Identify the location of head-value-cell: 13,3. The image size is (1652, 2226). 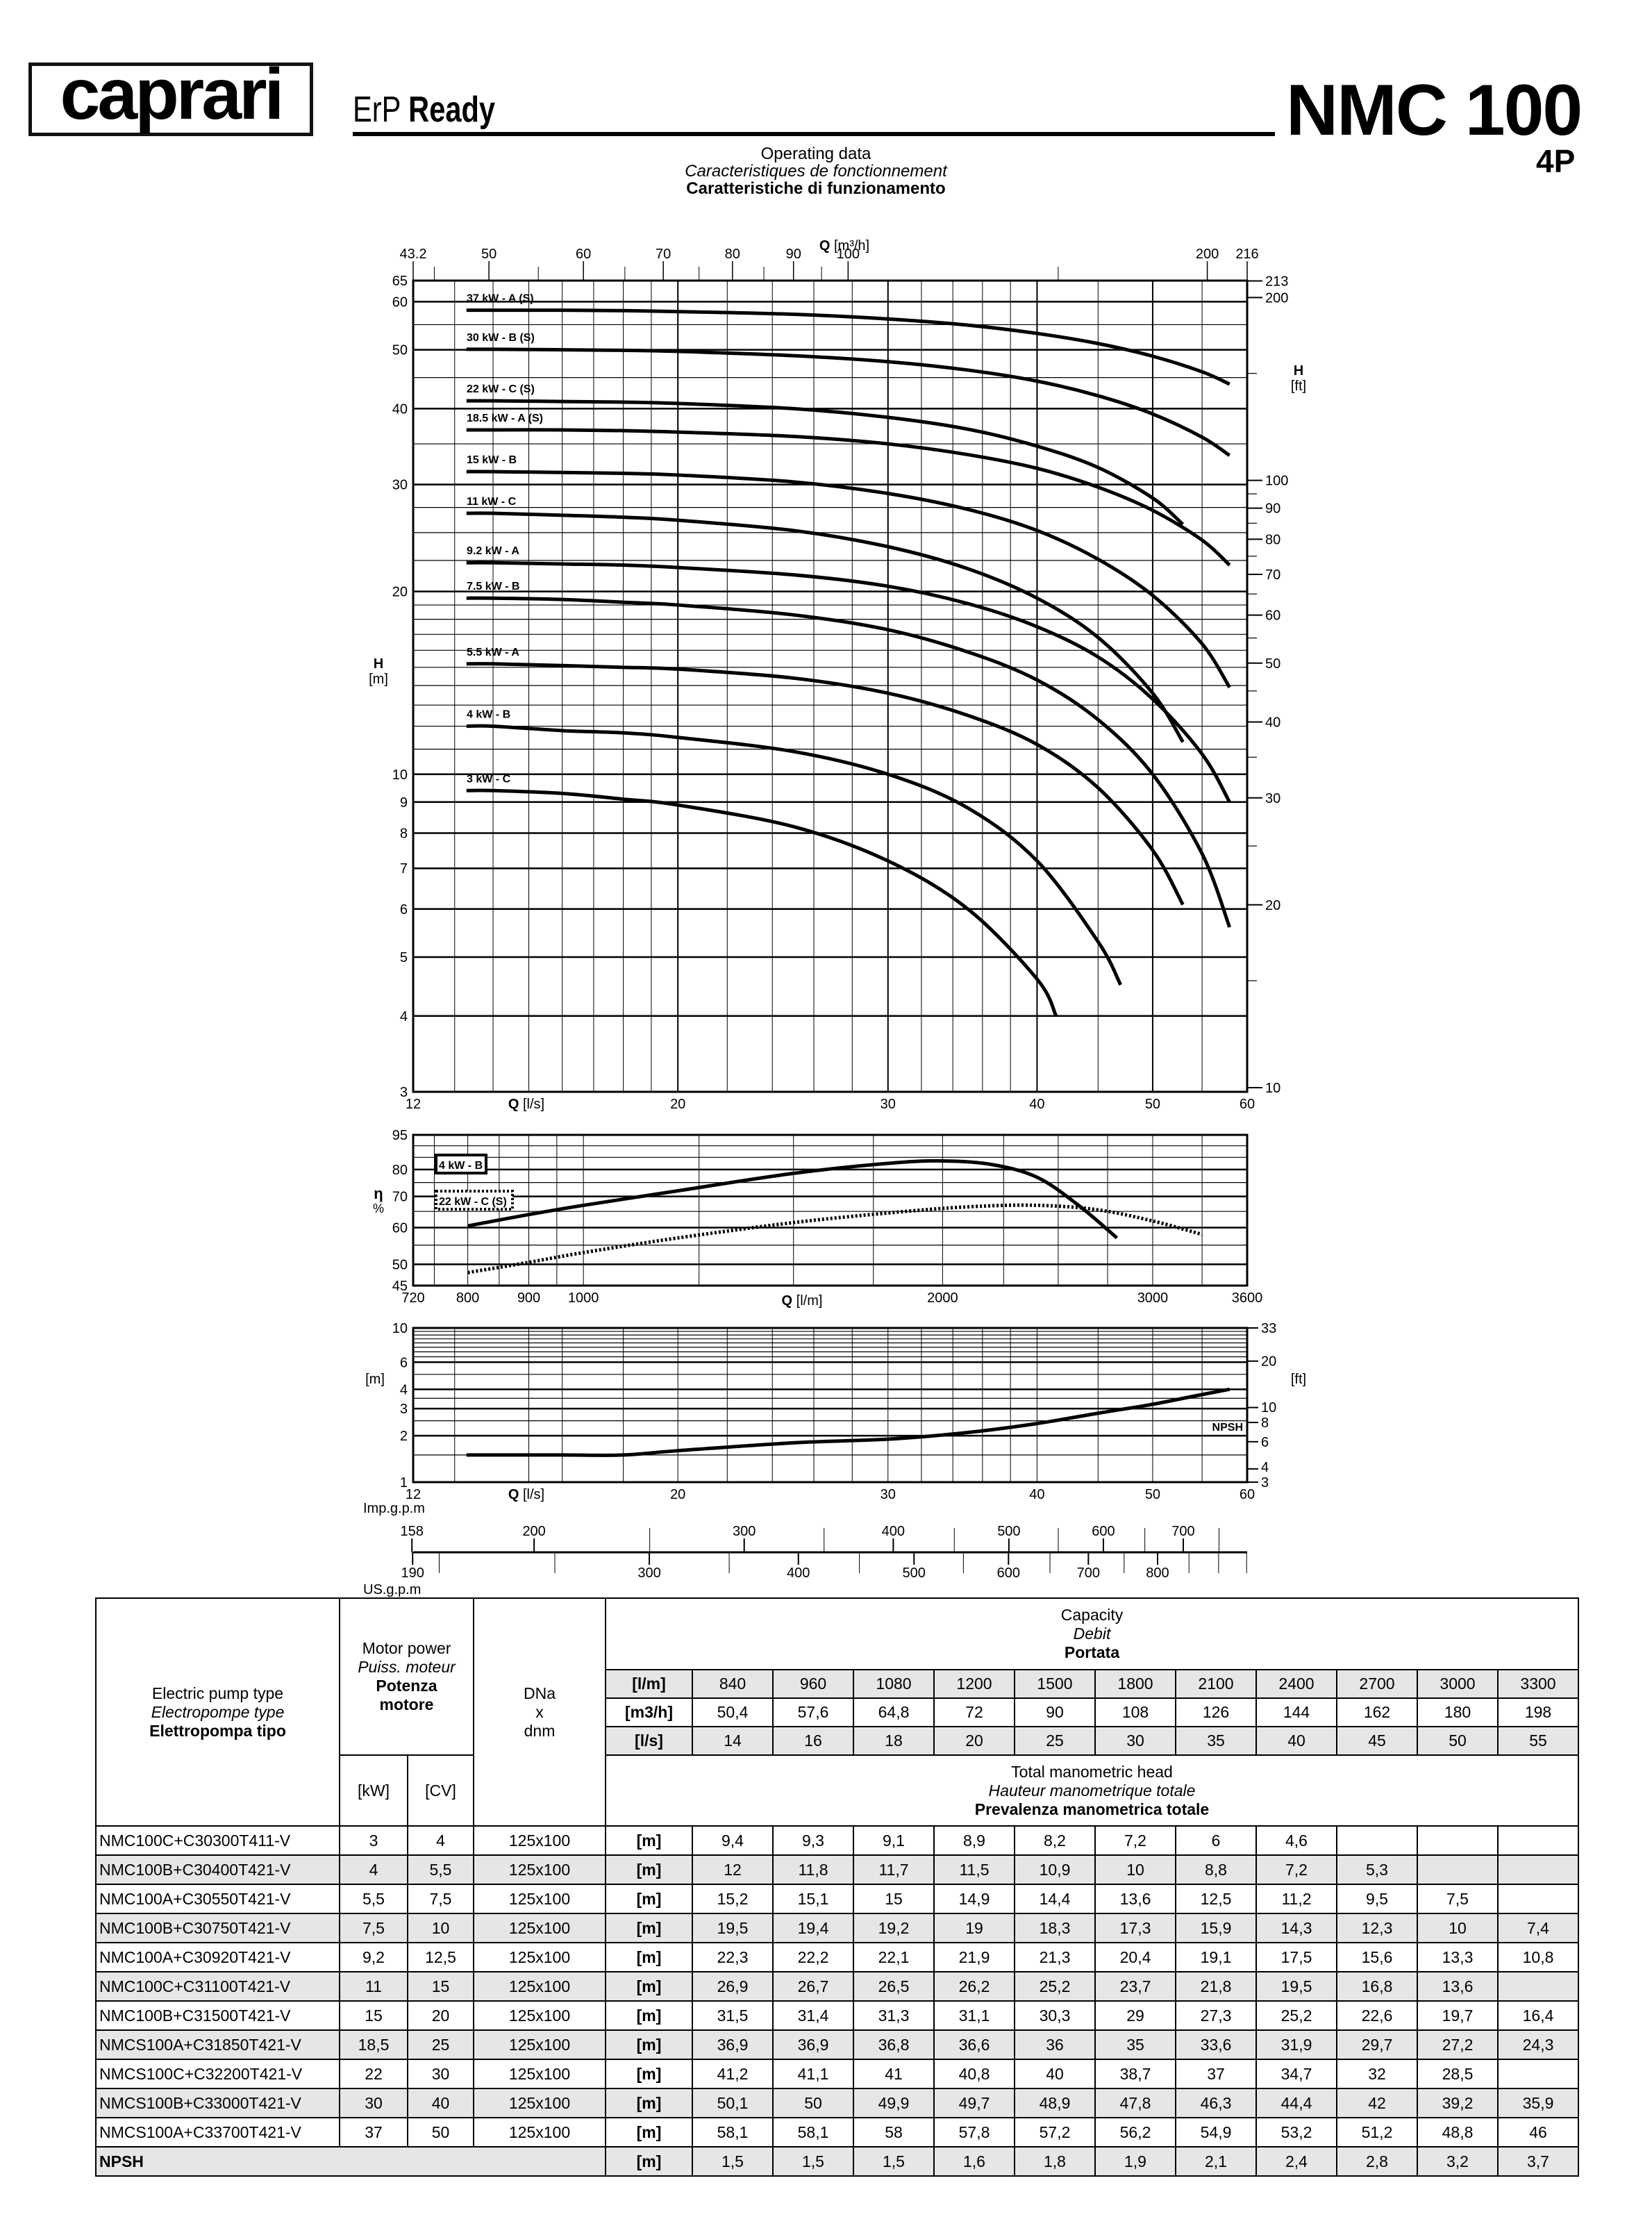
(1458, 1957).